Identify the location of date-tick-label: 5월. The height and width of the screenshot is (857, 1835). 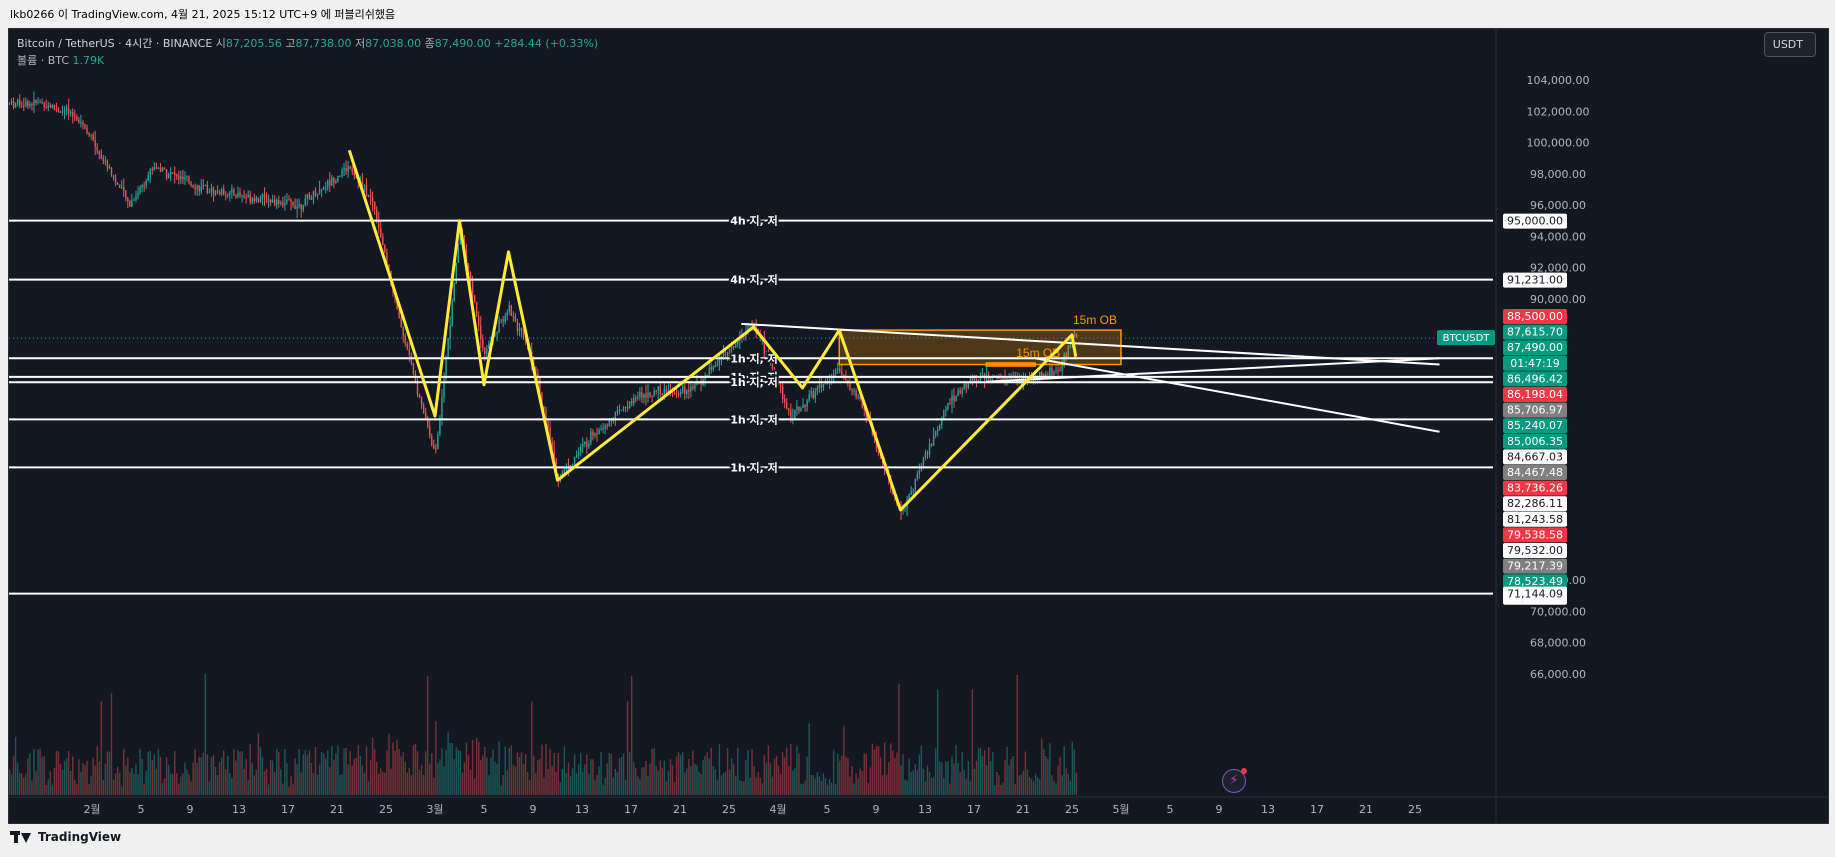
(1120, 809).